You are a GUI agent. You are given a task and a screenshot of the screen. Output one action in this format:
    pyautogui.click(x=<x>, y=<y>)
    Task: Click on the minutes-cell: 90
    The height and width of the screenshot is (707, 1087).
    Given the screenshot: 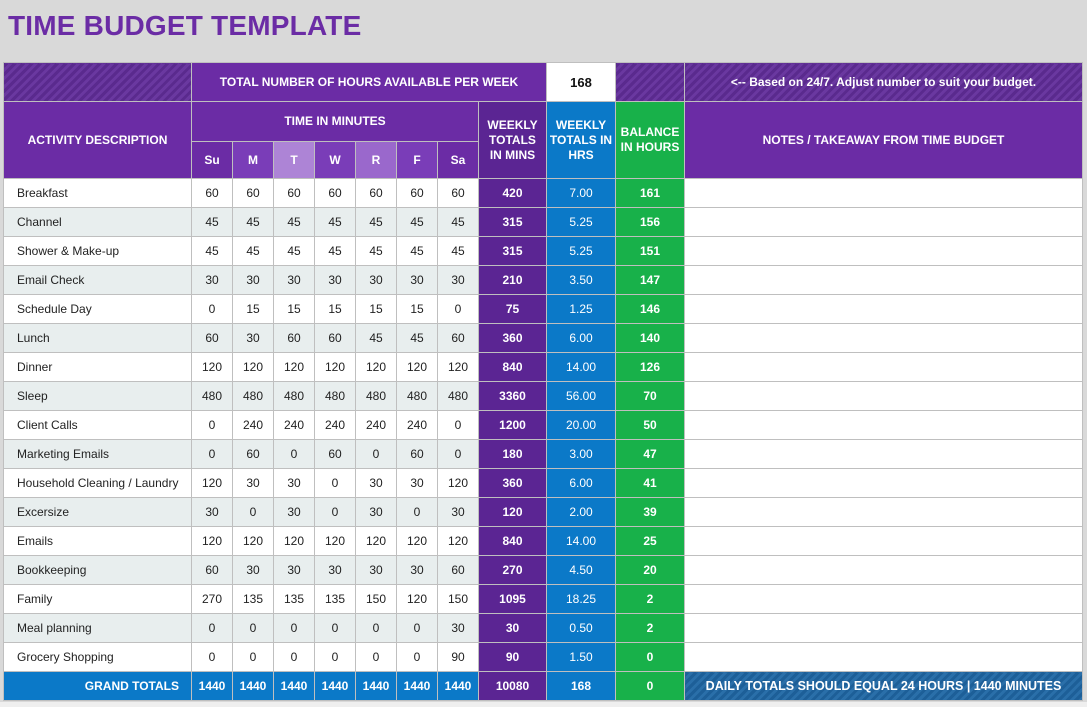 What is the action you would take?
    pyautogui.click(x=458, y=657)
    